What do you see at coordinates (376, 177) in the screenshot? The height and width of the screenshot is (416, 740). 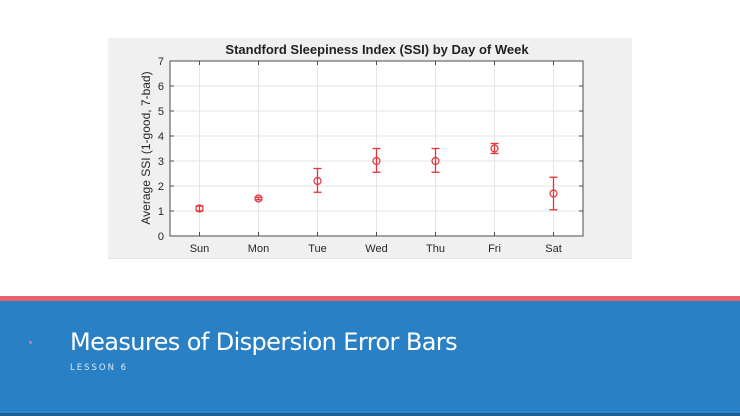 I see `data-series` at bounding box center [376, 177].